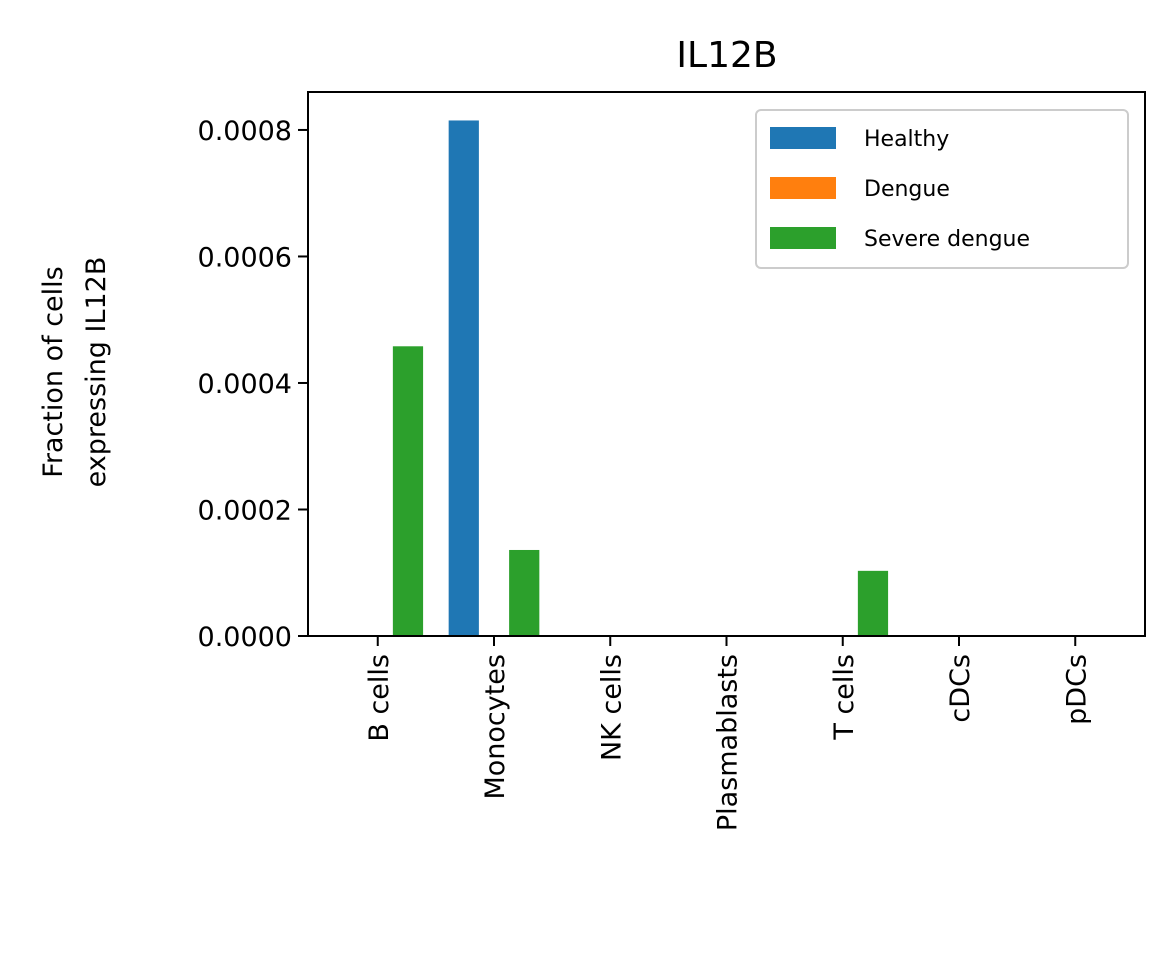 This screenshot has width=1174, height=969. What do you see at coordinates (1076, 689) in the screenshot?
I see `x-tick-label: pDCs` at bounding box center [1076, 689].